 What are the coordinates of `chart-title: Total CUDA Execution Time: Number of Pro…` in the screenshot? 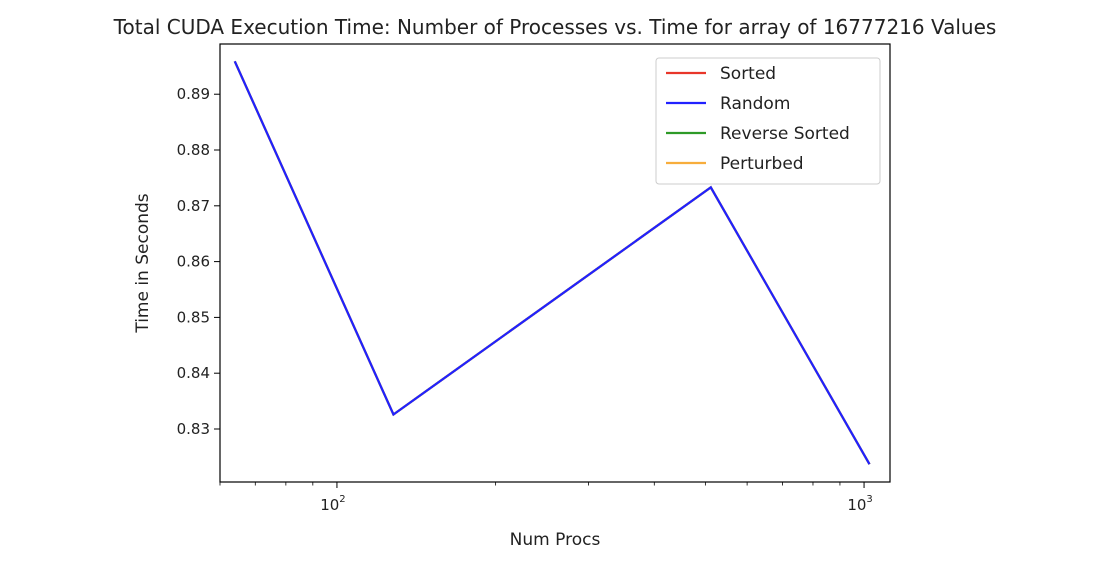 It's located at (555, 27).